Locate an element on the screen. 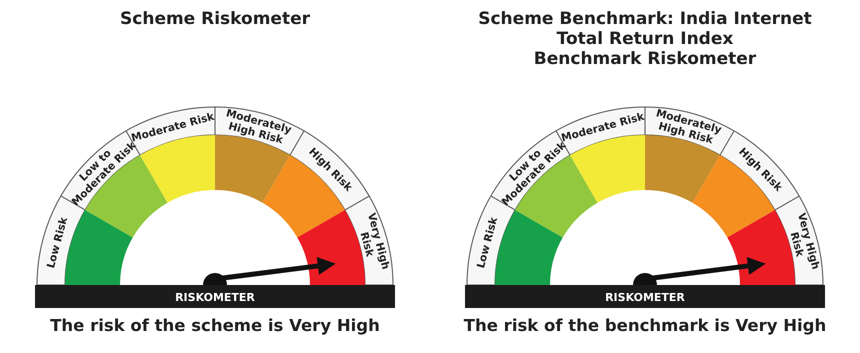 The height and width of the screenshot is (353, 860). chart-subtitle: Benchmark Riskometer is located at coordinates (645, 59).